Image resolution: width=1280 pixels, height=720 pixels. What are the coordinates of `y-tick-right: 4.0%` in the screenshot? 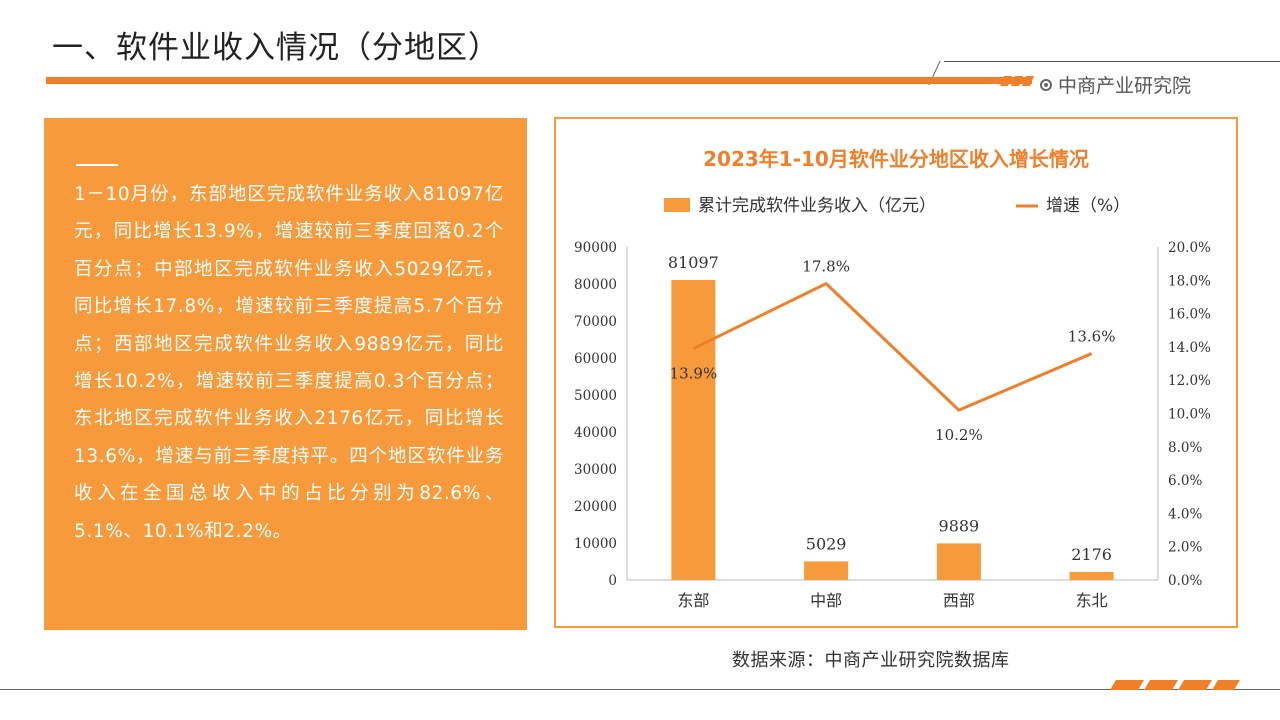 It's located at (1185, 514).